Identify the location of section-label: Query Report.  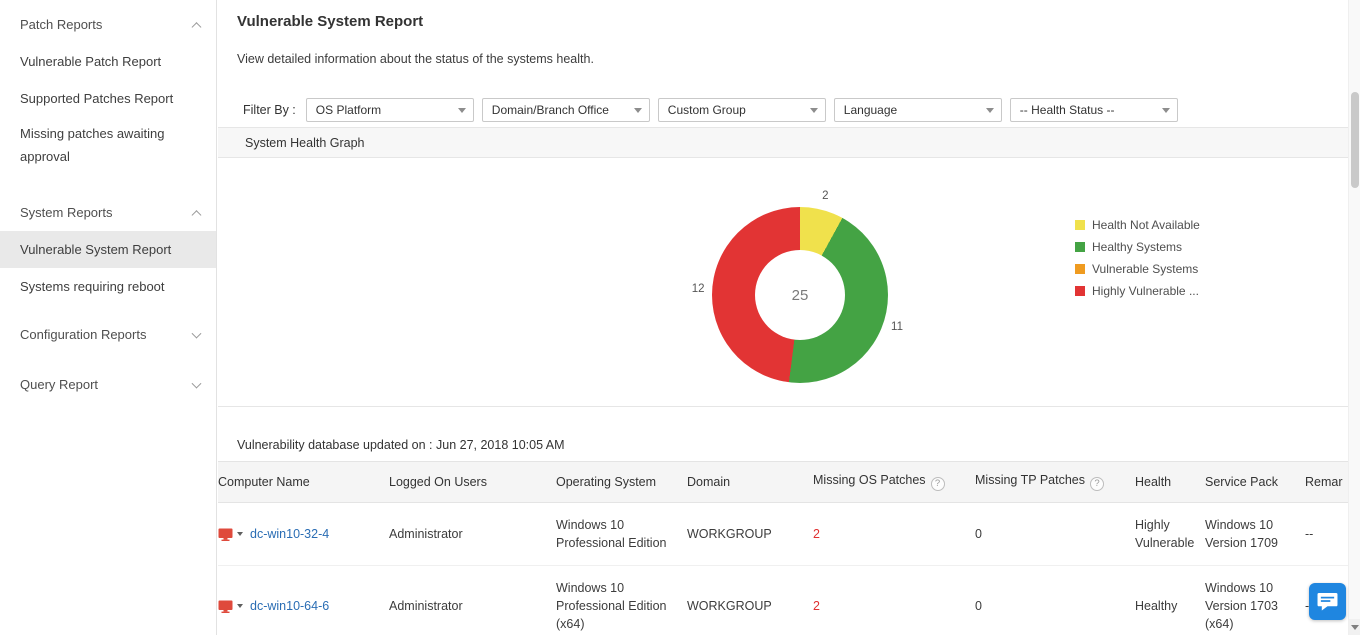
(59, 384).